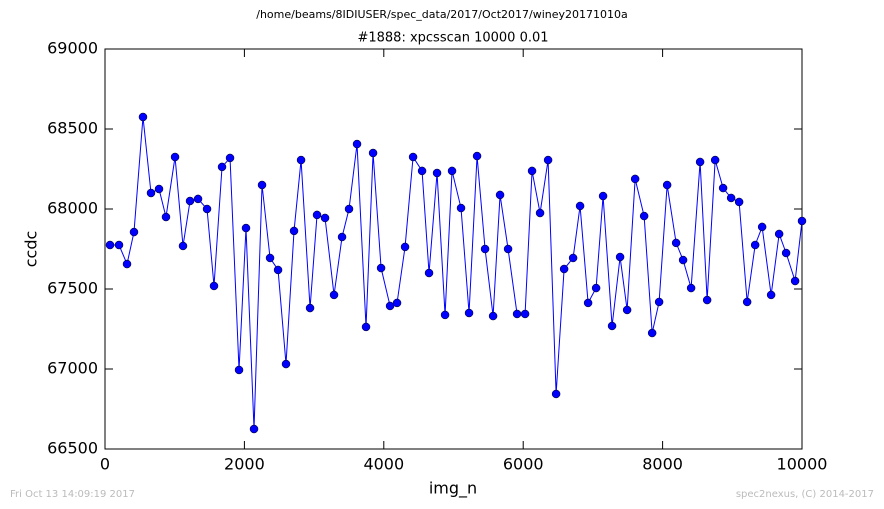 The image size is (884, 509). Describe the element at coordinates (72, 48) in the screenshot. I see `y-tick-label: 69000` at that location.